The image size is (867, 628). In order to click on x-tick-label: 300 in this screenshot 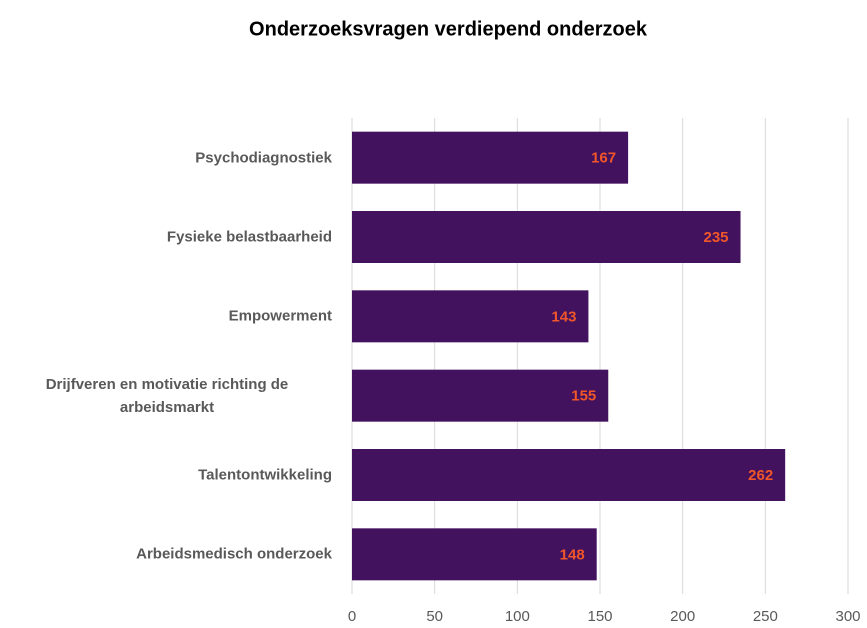, I will do `click(847, 616)`.